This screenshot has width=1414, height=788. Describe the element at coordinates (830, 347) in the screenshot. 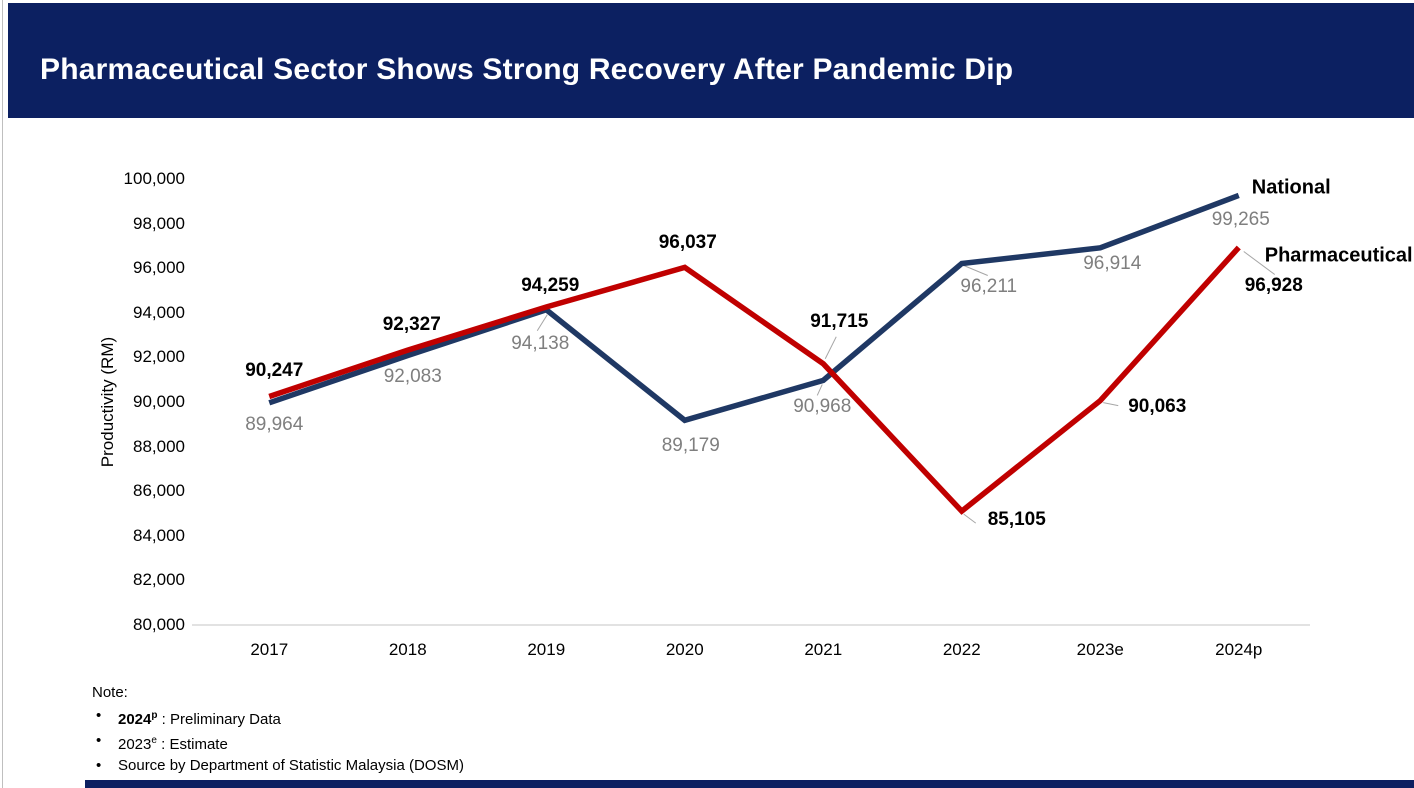

I see `leader-line-pharmaceutical-2021` at that location.